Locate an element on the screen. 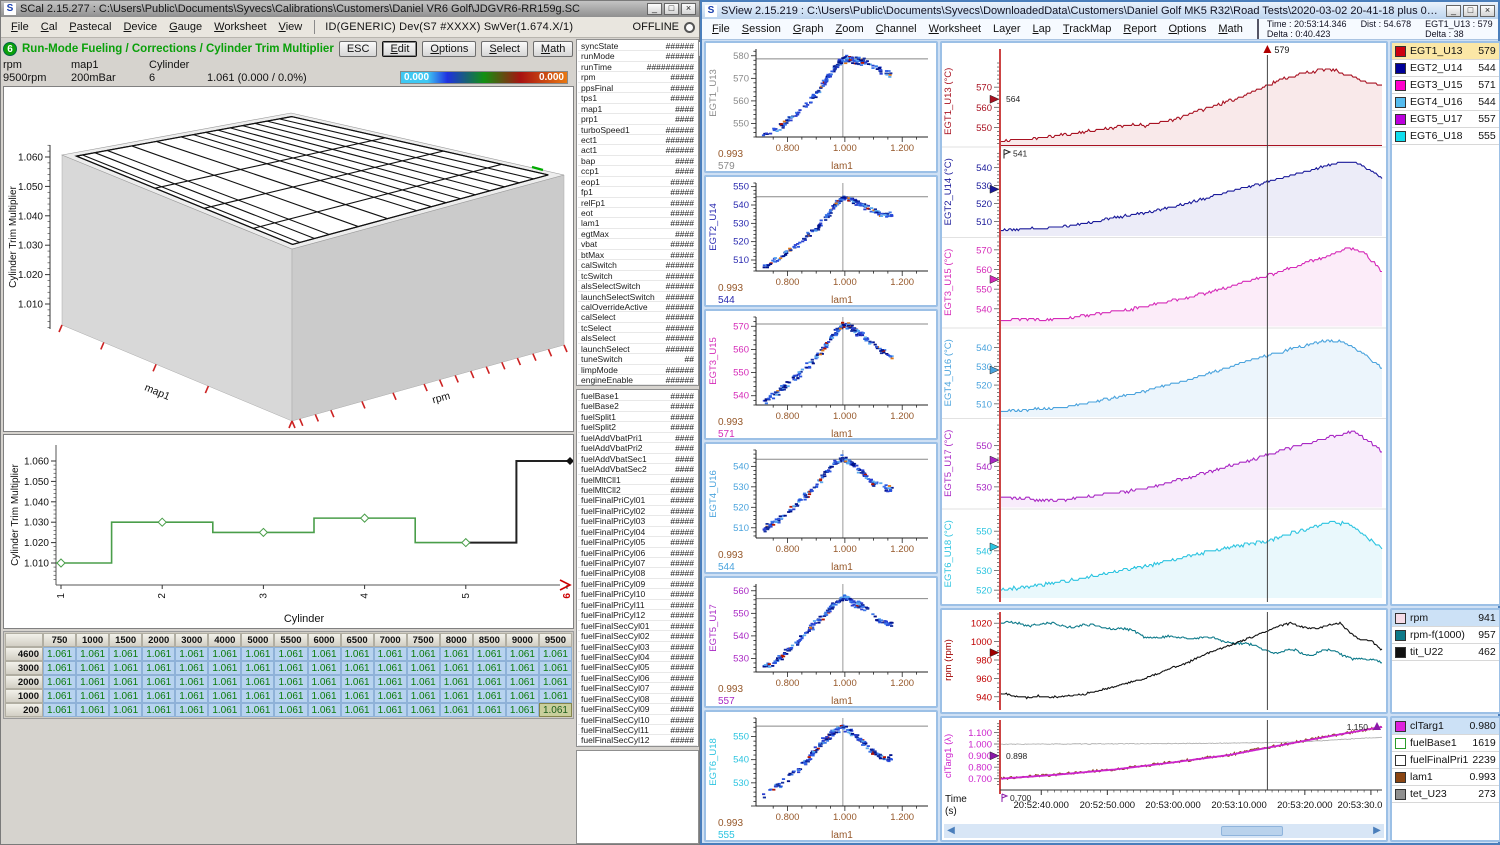 The width and height of the screenshot is (1500, 845). menu-item-pastecal: Pastecal is located at coordinates (90, 27).